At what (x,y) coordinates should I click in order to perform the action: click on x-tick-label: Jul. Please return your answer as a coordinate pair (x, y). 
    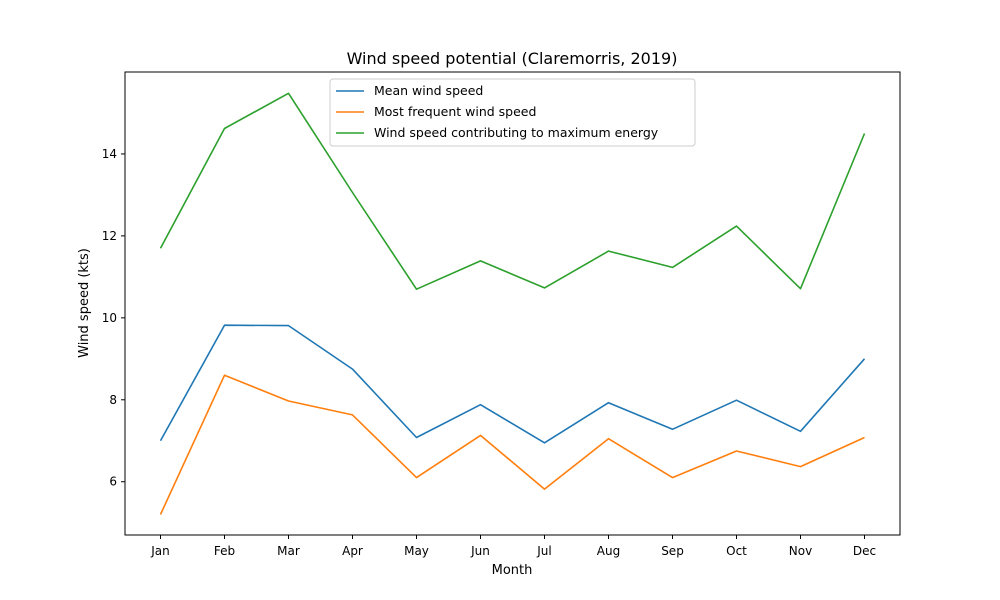
    Looking at the image, I should click on (543, 551).